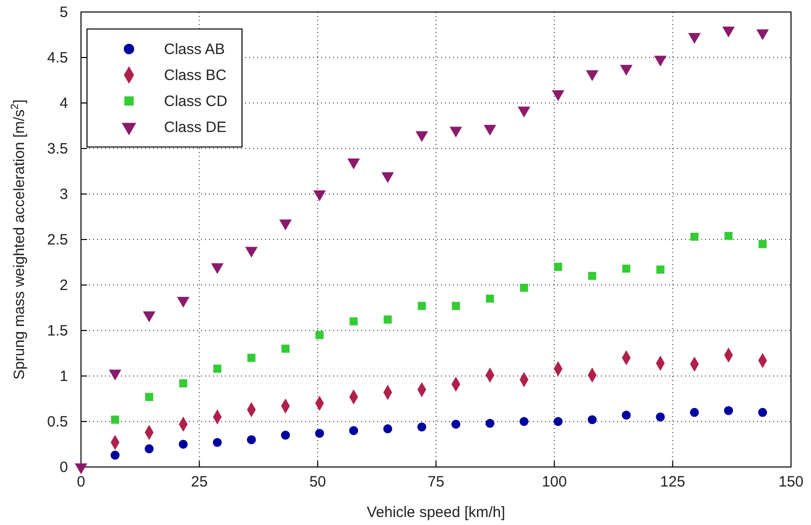  Describe the element at coordinates (57, 57) in the screenshot. I see `y-tick-label: 4.5` at that location.